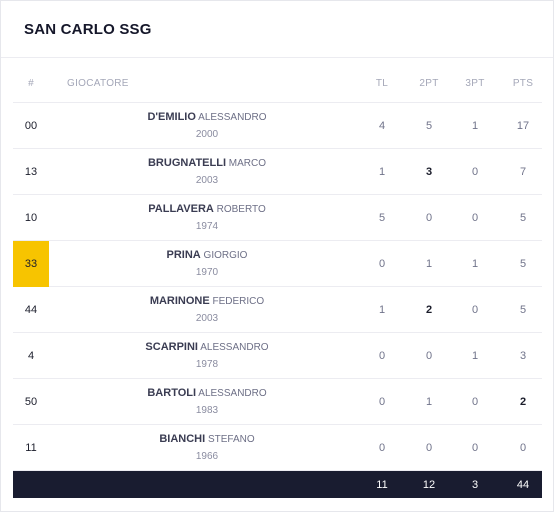  I want to click on player-birth-year: 1966, so click(207, 456).